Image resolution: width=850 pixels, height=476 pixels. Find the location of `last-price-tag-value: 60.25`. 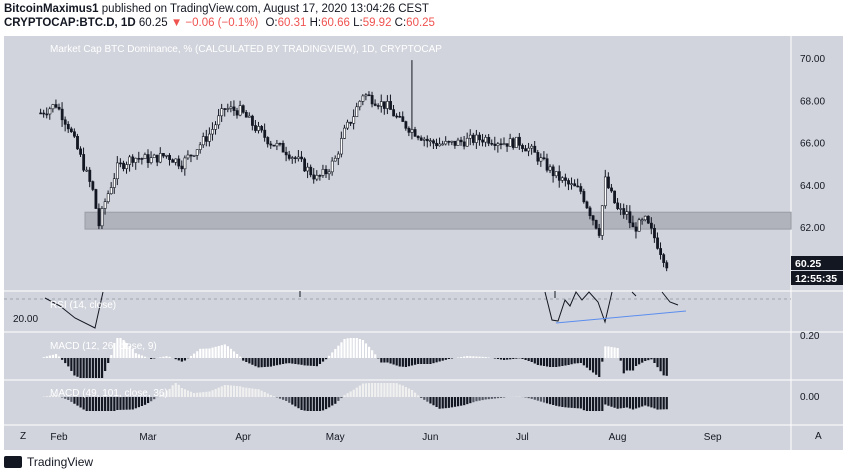

last-price-tag-value: 60.25 is located at coordinates (808, 264).